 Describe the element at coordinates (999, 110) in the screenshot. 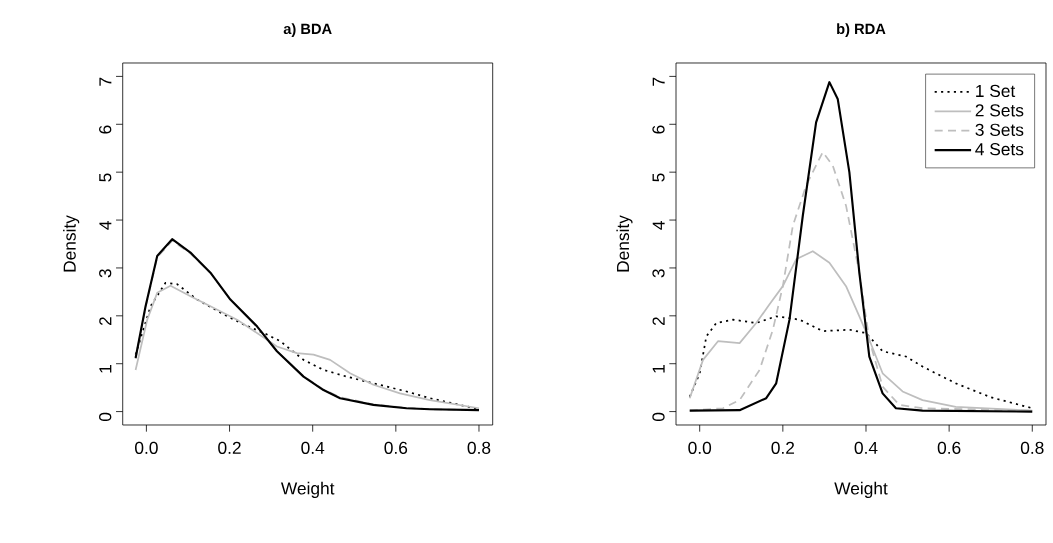

I see `legend-label: 2 Sets` at that location.